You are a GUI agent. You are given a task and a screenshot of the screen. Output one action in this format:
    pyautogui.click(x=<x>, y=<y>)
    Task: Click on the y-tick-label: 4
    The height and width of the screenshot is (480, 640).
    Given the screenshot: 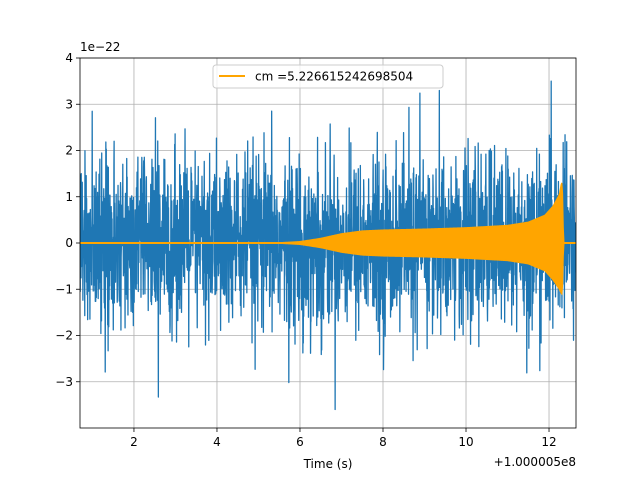 What is the action you would take?
    pyautogui.click(x=69, y=58)
    